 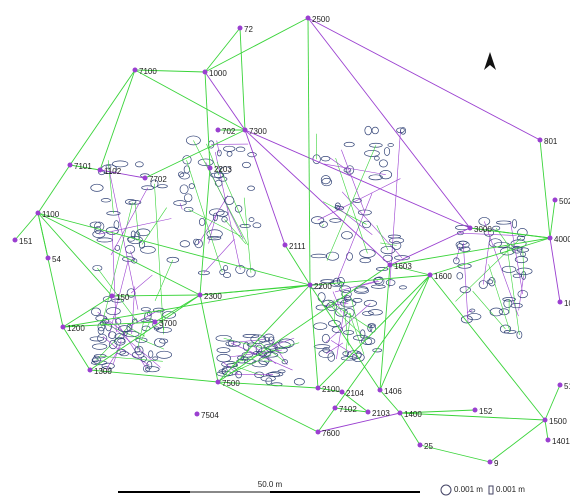 I want to click on station-label: 702, so click(x=229, y=131).